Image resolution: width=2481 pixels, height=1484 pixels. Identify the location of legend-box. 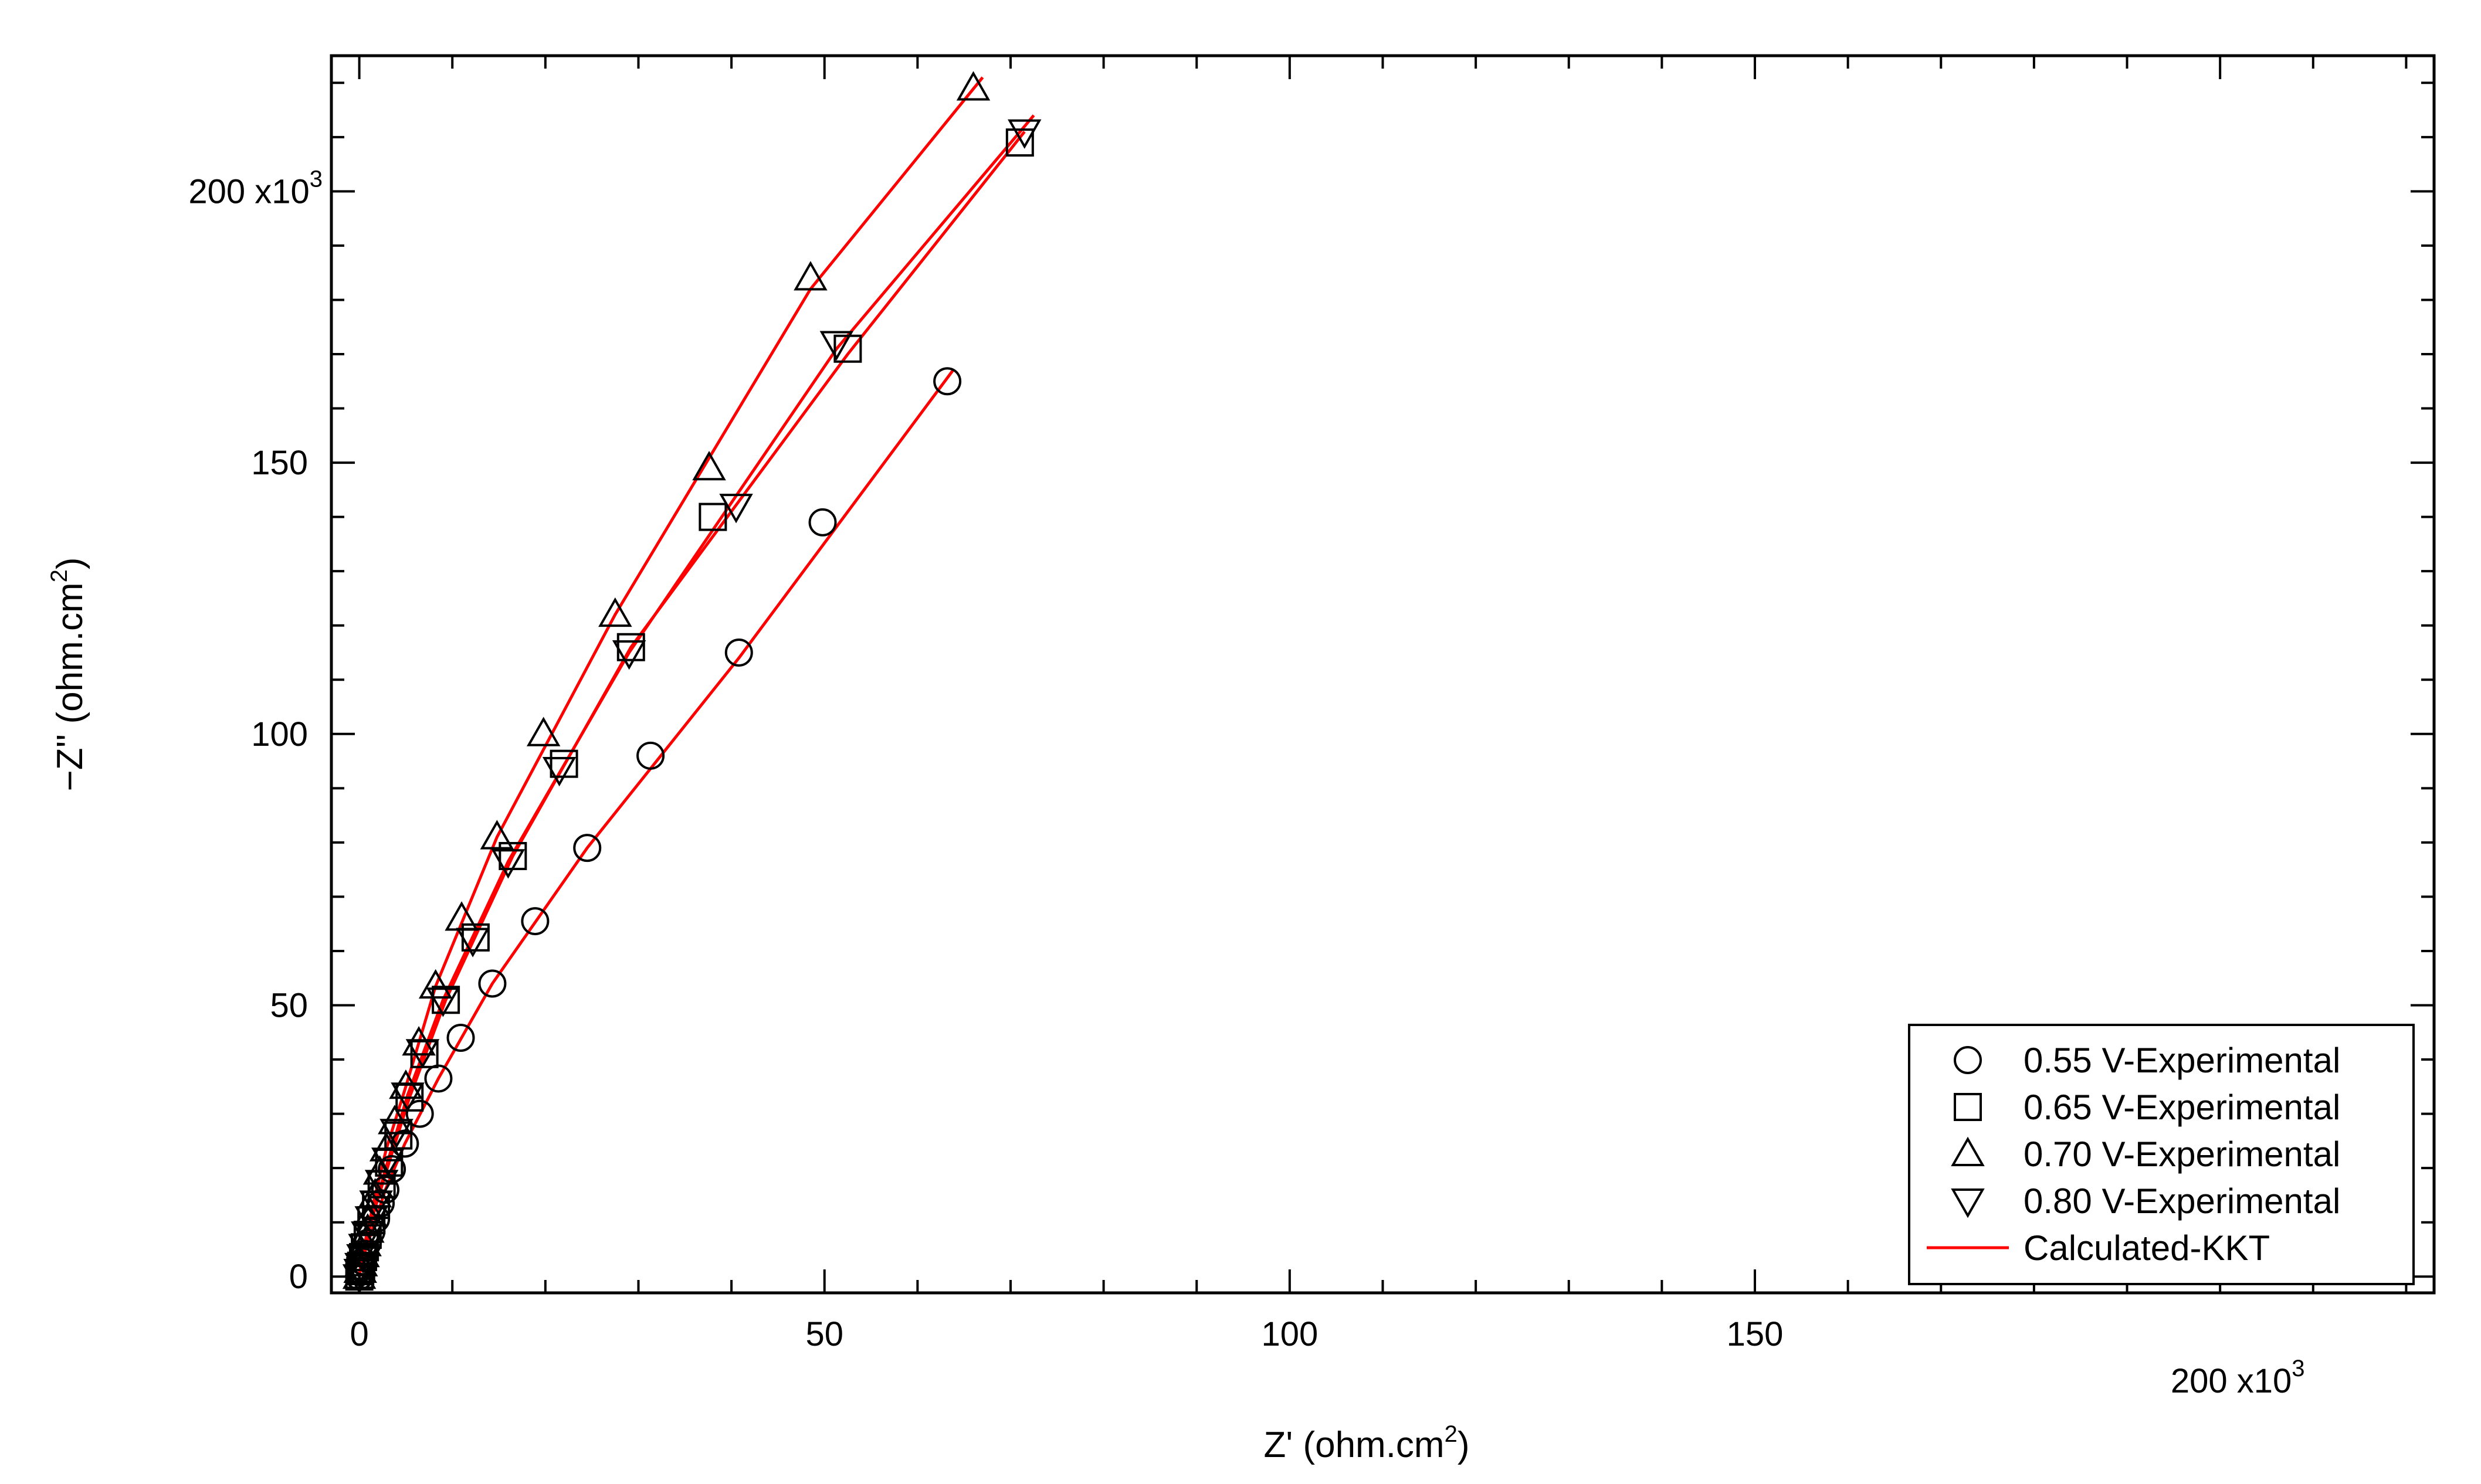
(2161, 1155).